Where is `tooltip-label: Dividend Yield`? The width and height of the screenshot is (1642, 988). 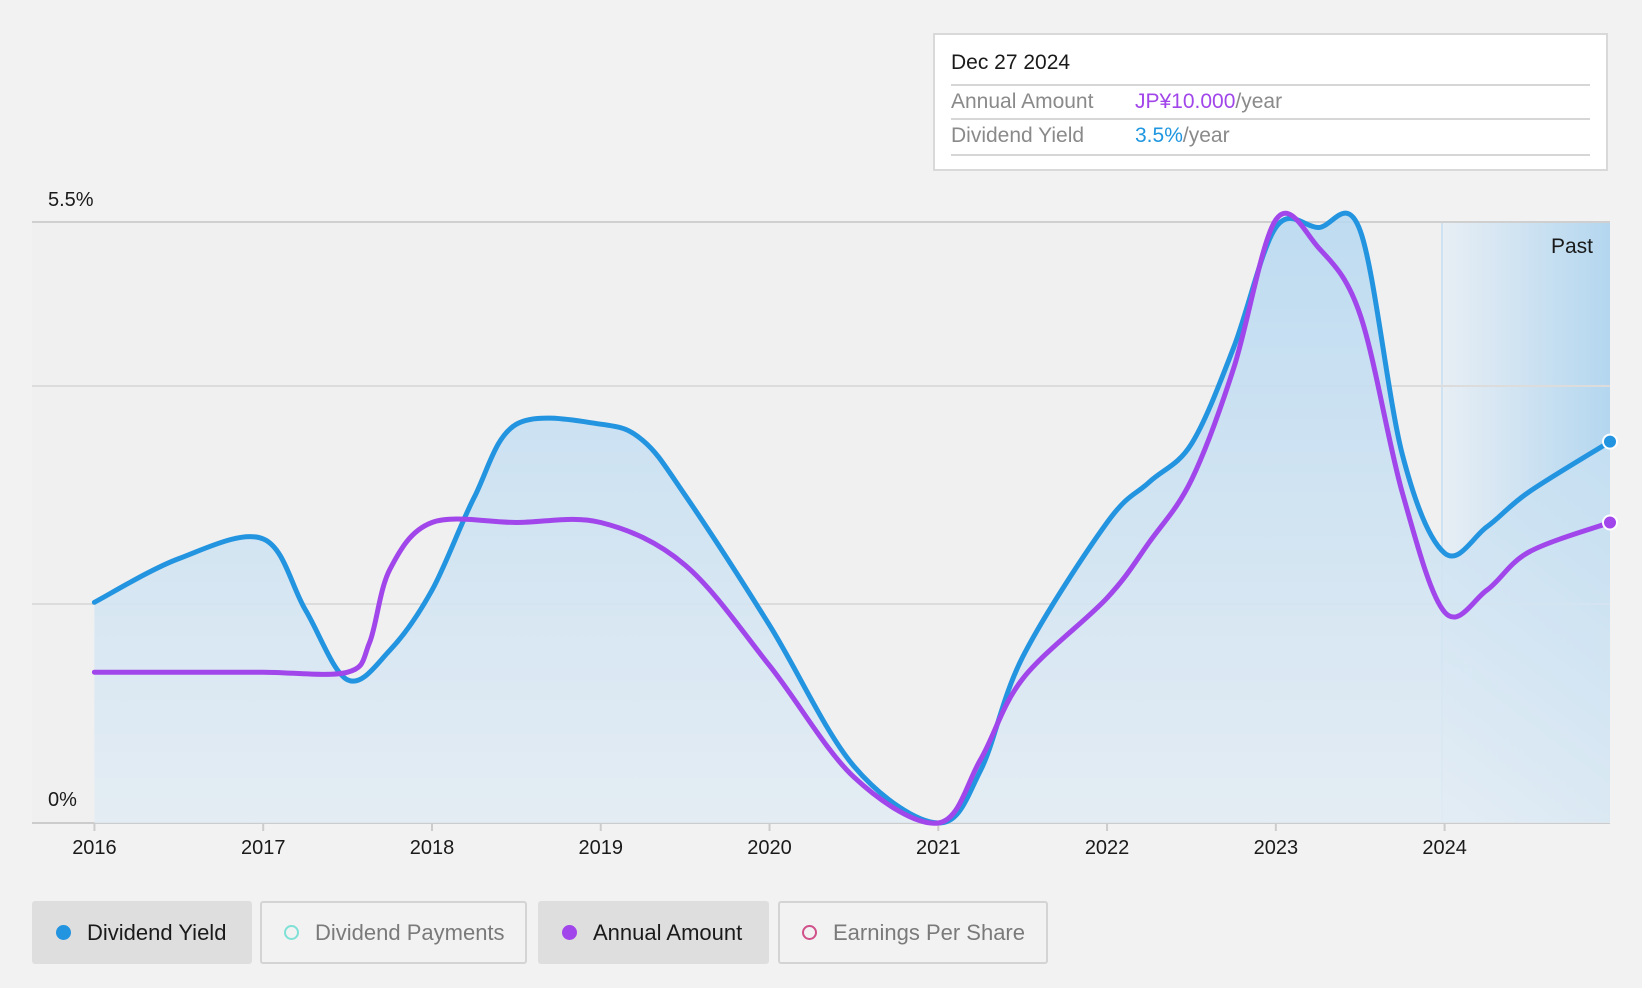 tooltip-label: Dividend Yield is located at coordinates (1018, 135).